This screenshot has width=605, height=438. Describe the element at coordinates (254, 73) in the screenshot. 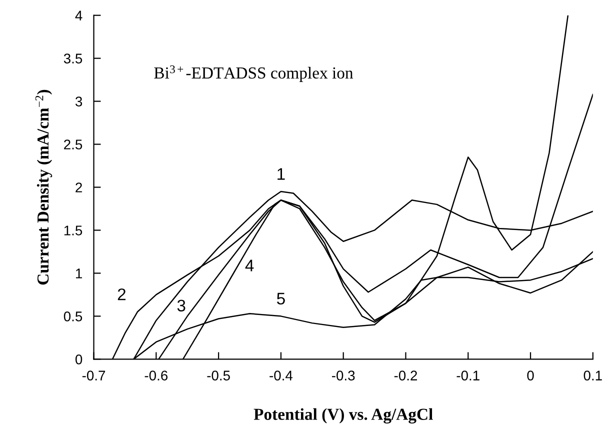

I see `annotation: Bi$^{3+}$-EDTADSS complex ion` at that location.